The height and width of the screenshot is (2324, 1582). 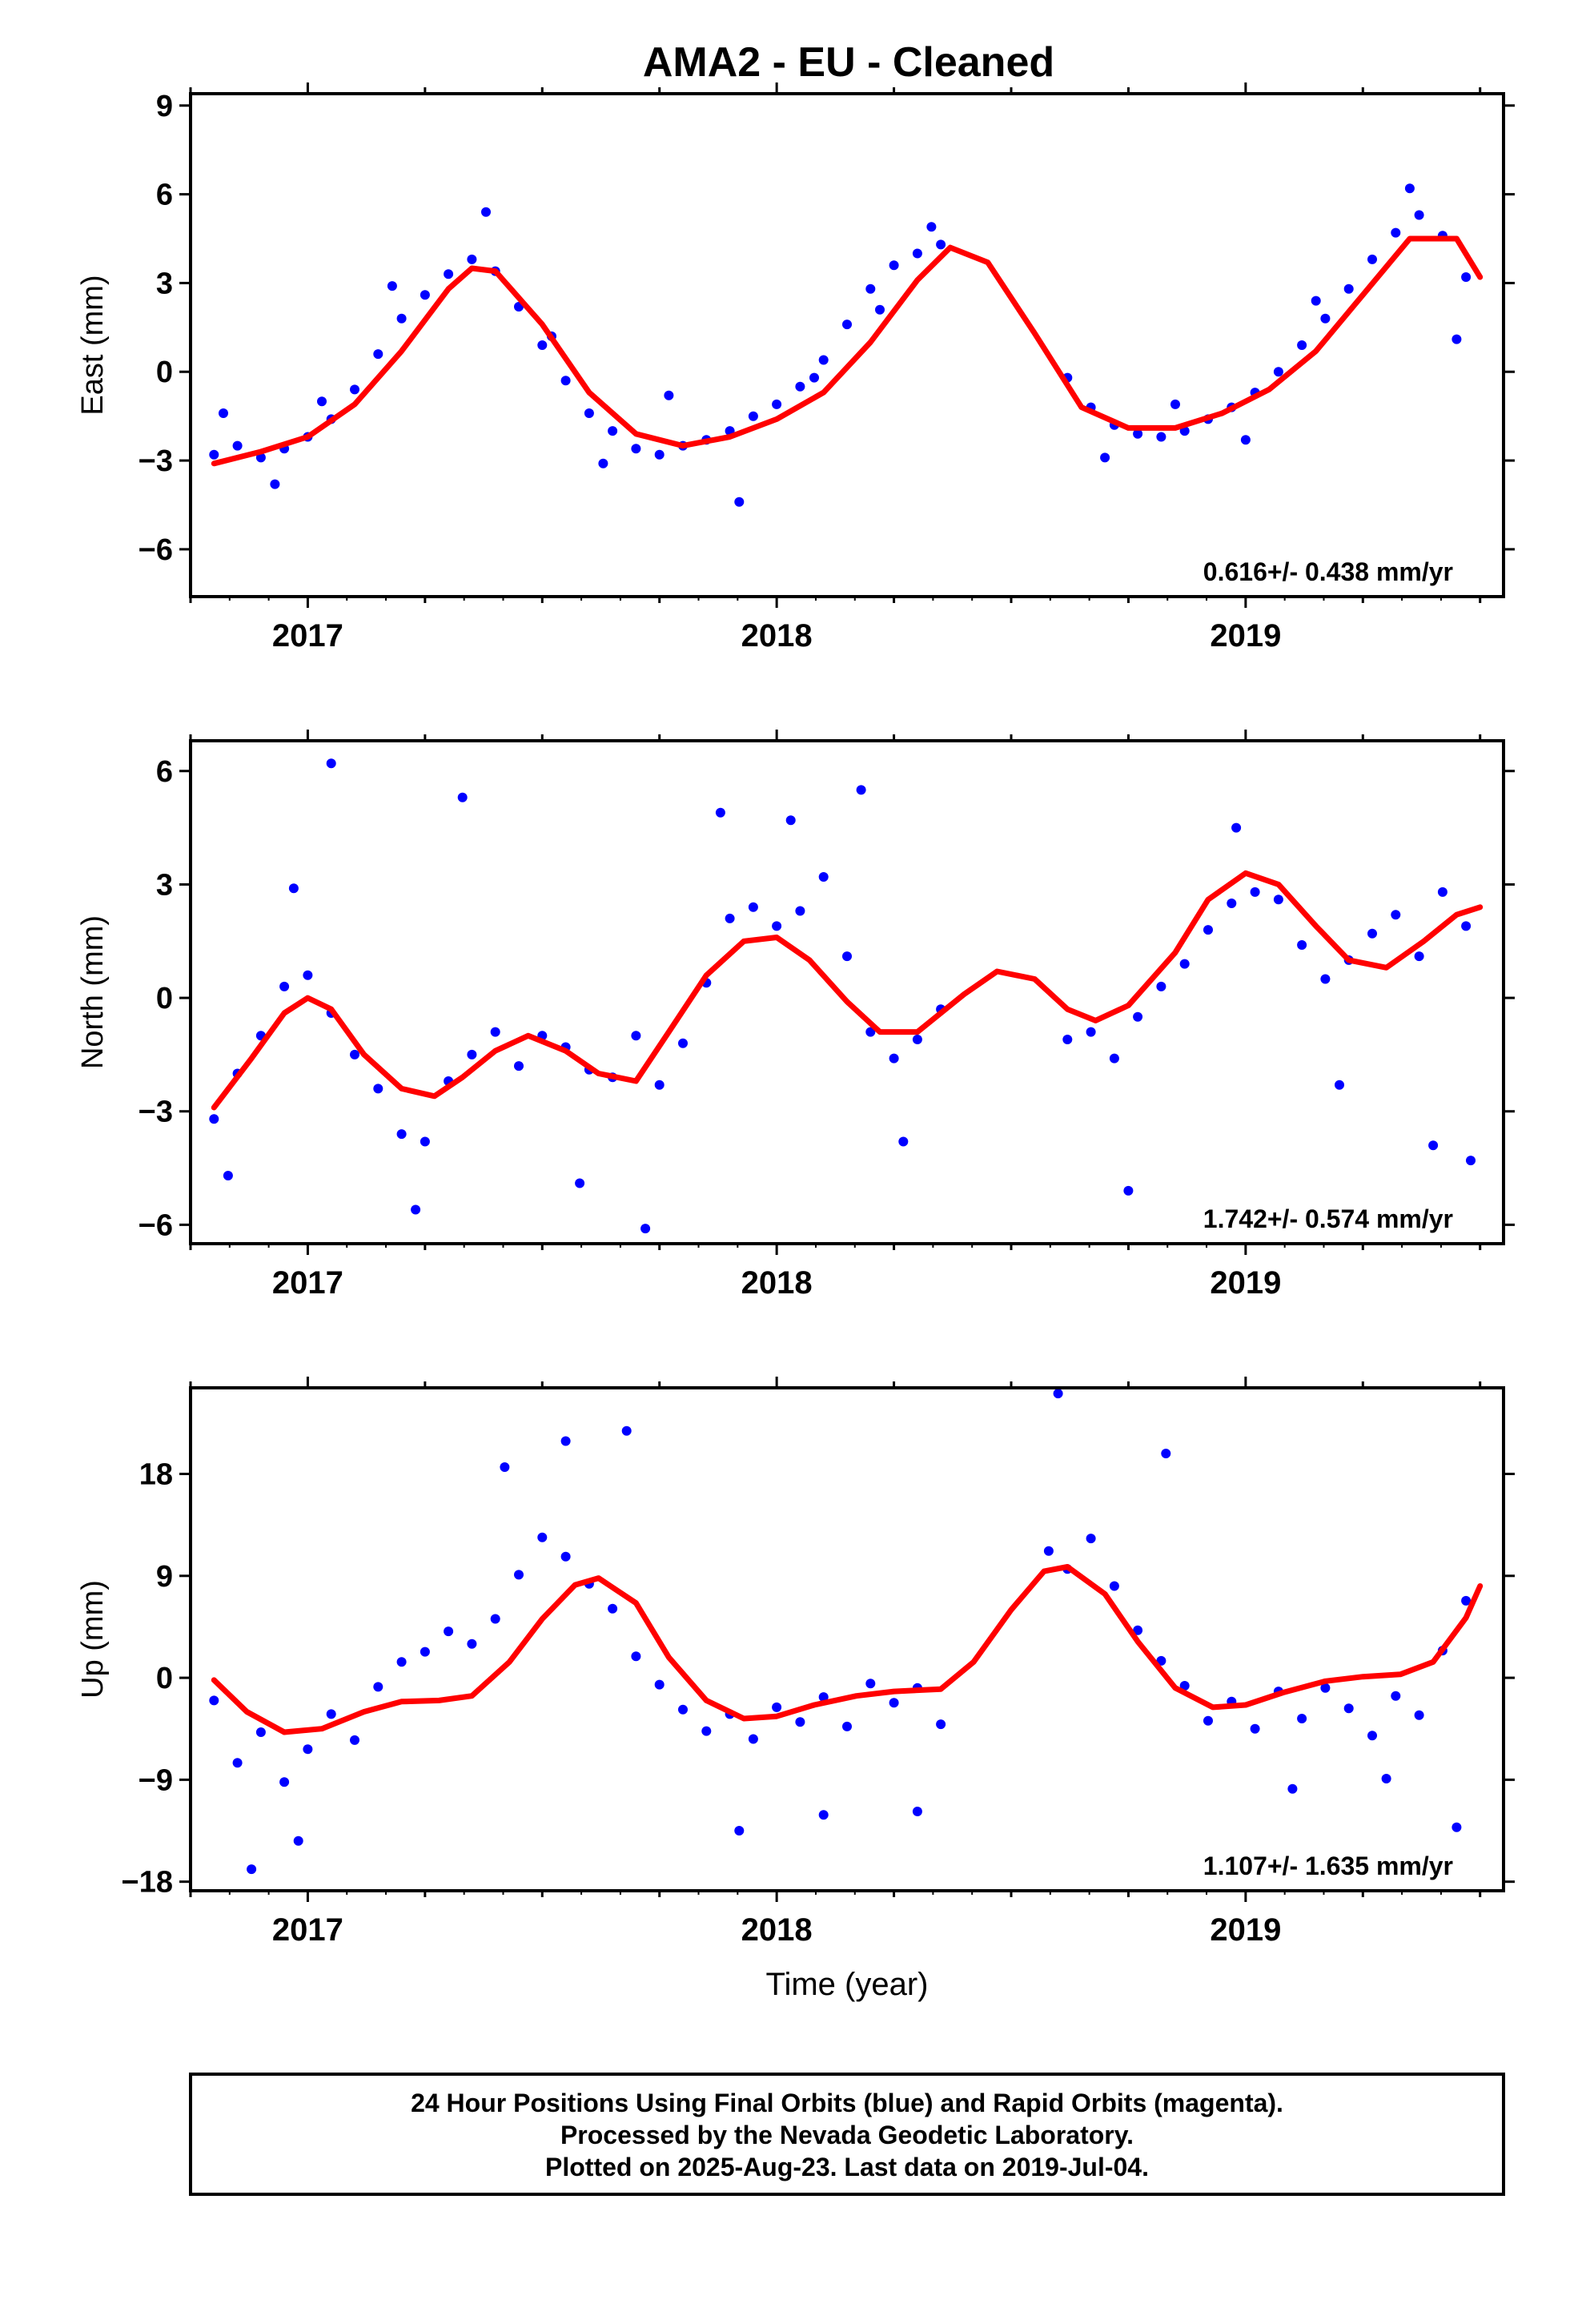 What do you see at coordinates (847, 1984) in the screenshot?
I see `x-axis-label: Time (year)` at bounding box center [847, 1984].